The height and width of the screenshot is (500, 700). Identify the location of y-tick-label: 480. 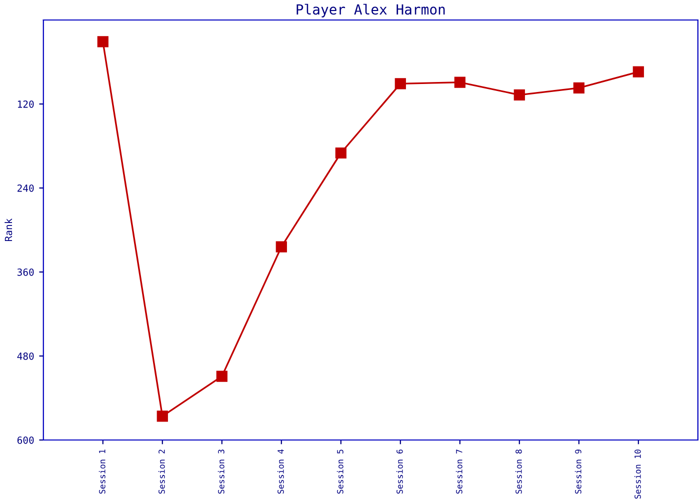
(25, 356).